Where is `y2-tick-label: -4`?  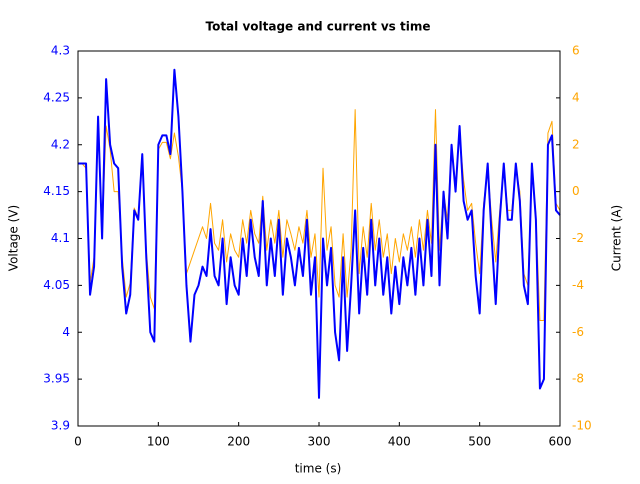 y2-tick-label: -4 is located at coordinates (578, 285).